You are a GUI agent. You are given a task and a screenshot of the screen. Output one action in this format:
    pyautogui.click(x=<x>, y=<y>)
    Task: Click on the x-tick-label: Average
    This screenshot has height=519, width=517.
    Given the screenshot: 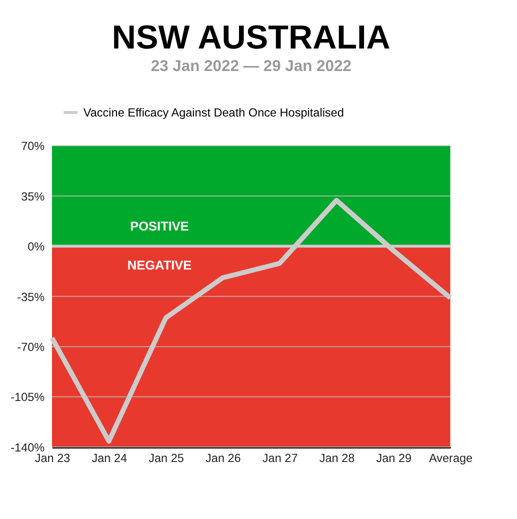 What is the action you would take?
    pyautogui.click(x=451, y=459)
    